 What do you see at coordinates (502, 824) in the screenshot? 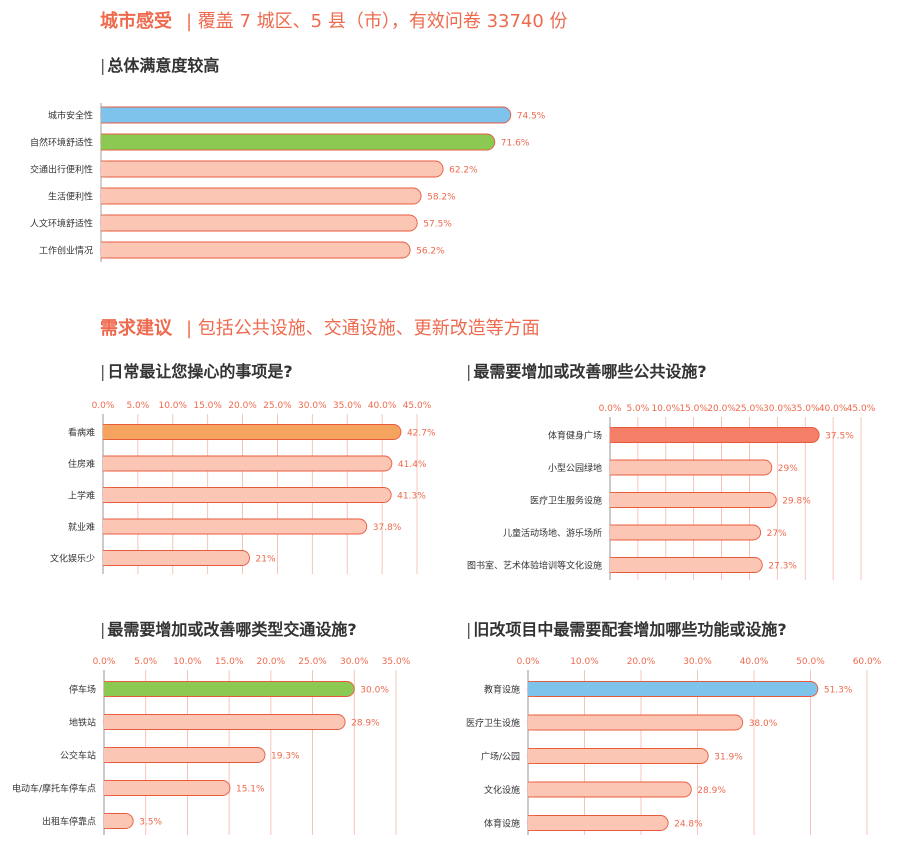
I see `category-label: 体育设施` at bounding box center [502, 824].